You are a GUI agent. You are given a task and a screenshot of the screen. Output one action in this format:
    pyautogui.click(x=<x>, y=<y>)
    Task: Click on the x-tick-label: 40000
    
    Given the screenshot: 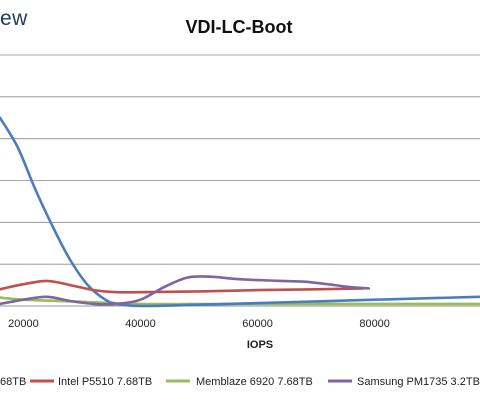 What is the action you would take?
    pyautogui.click(x=140, y=324)
    